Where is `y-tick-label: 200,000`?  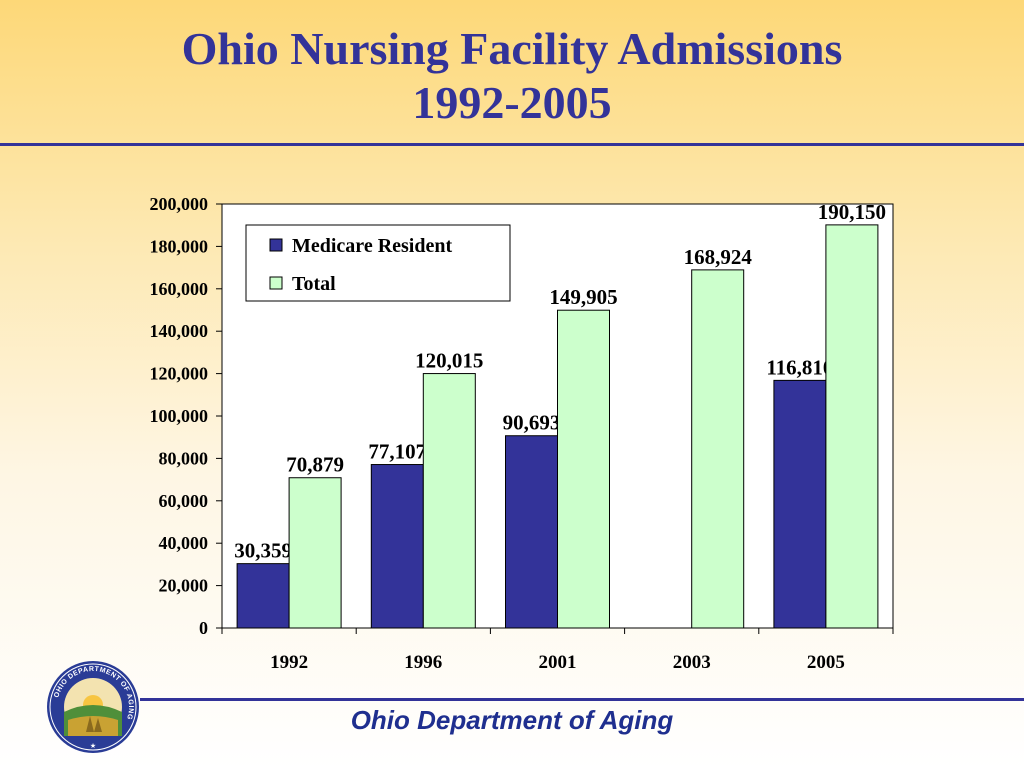
y-tick-label: 200,000 is located at coordinates (179, 204).